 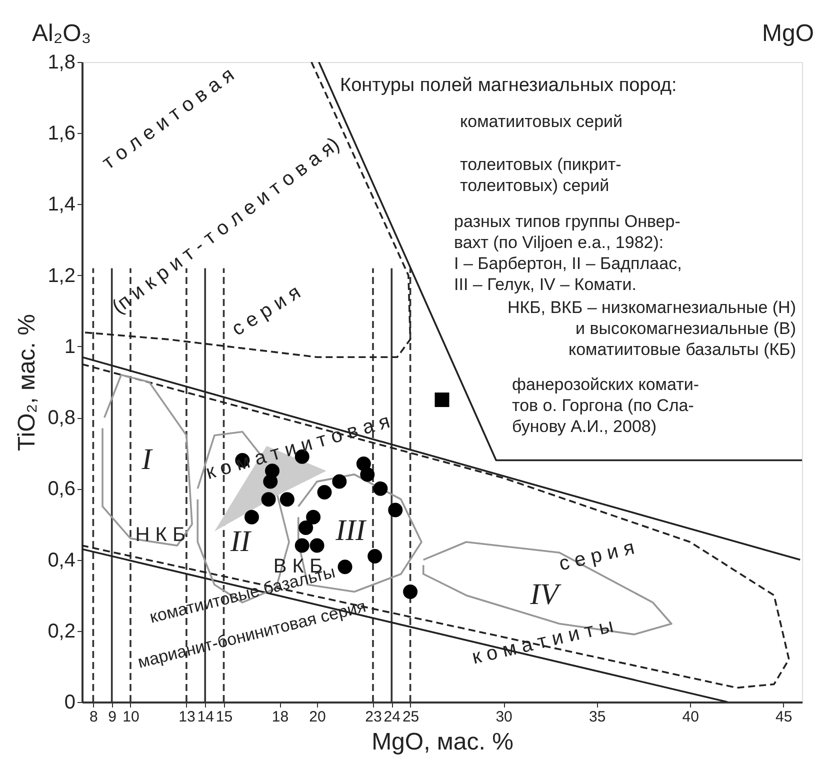 I want to click on x-tick-label: 25, so click(x=411, y=717).